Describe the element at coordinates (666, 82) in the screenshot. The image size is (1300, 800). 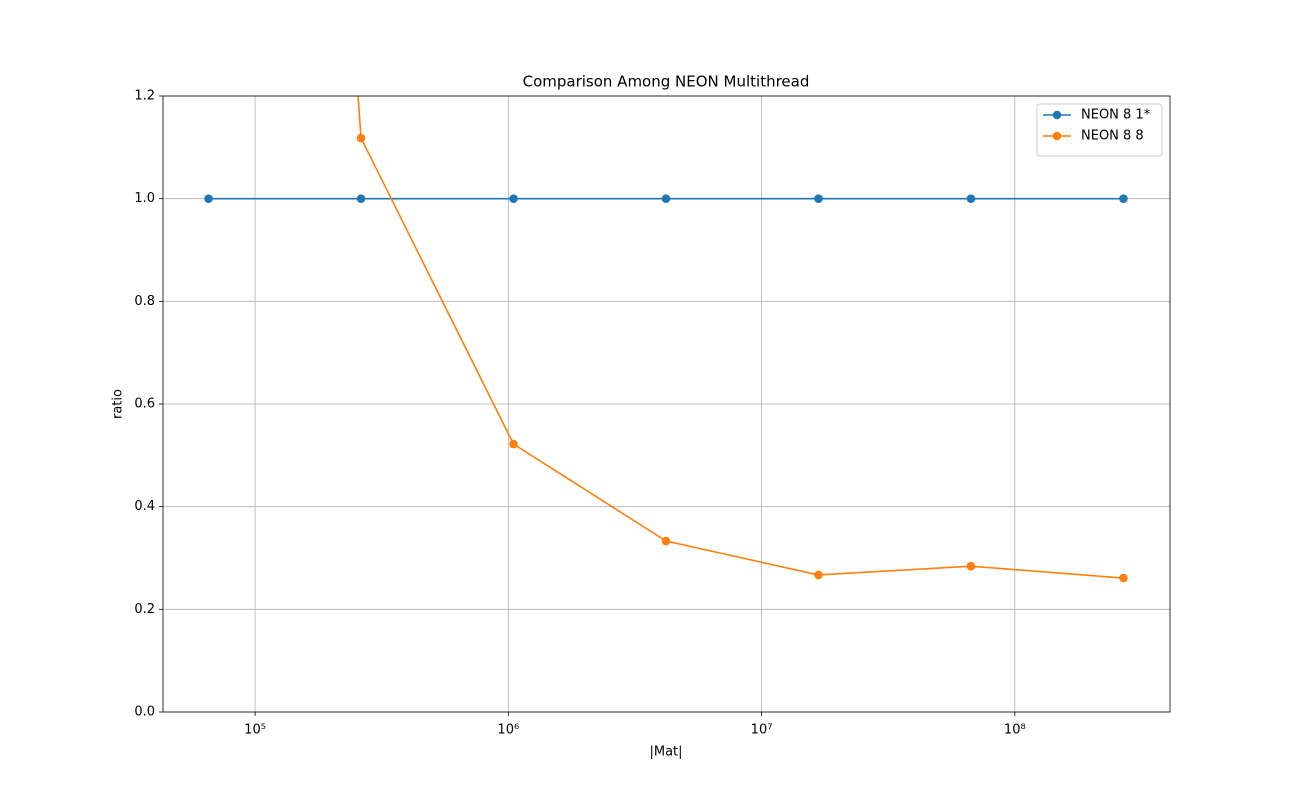
I see `chart-title: Comparison Among NEON Multithread` at that location.